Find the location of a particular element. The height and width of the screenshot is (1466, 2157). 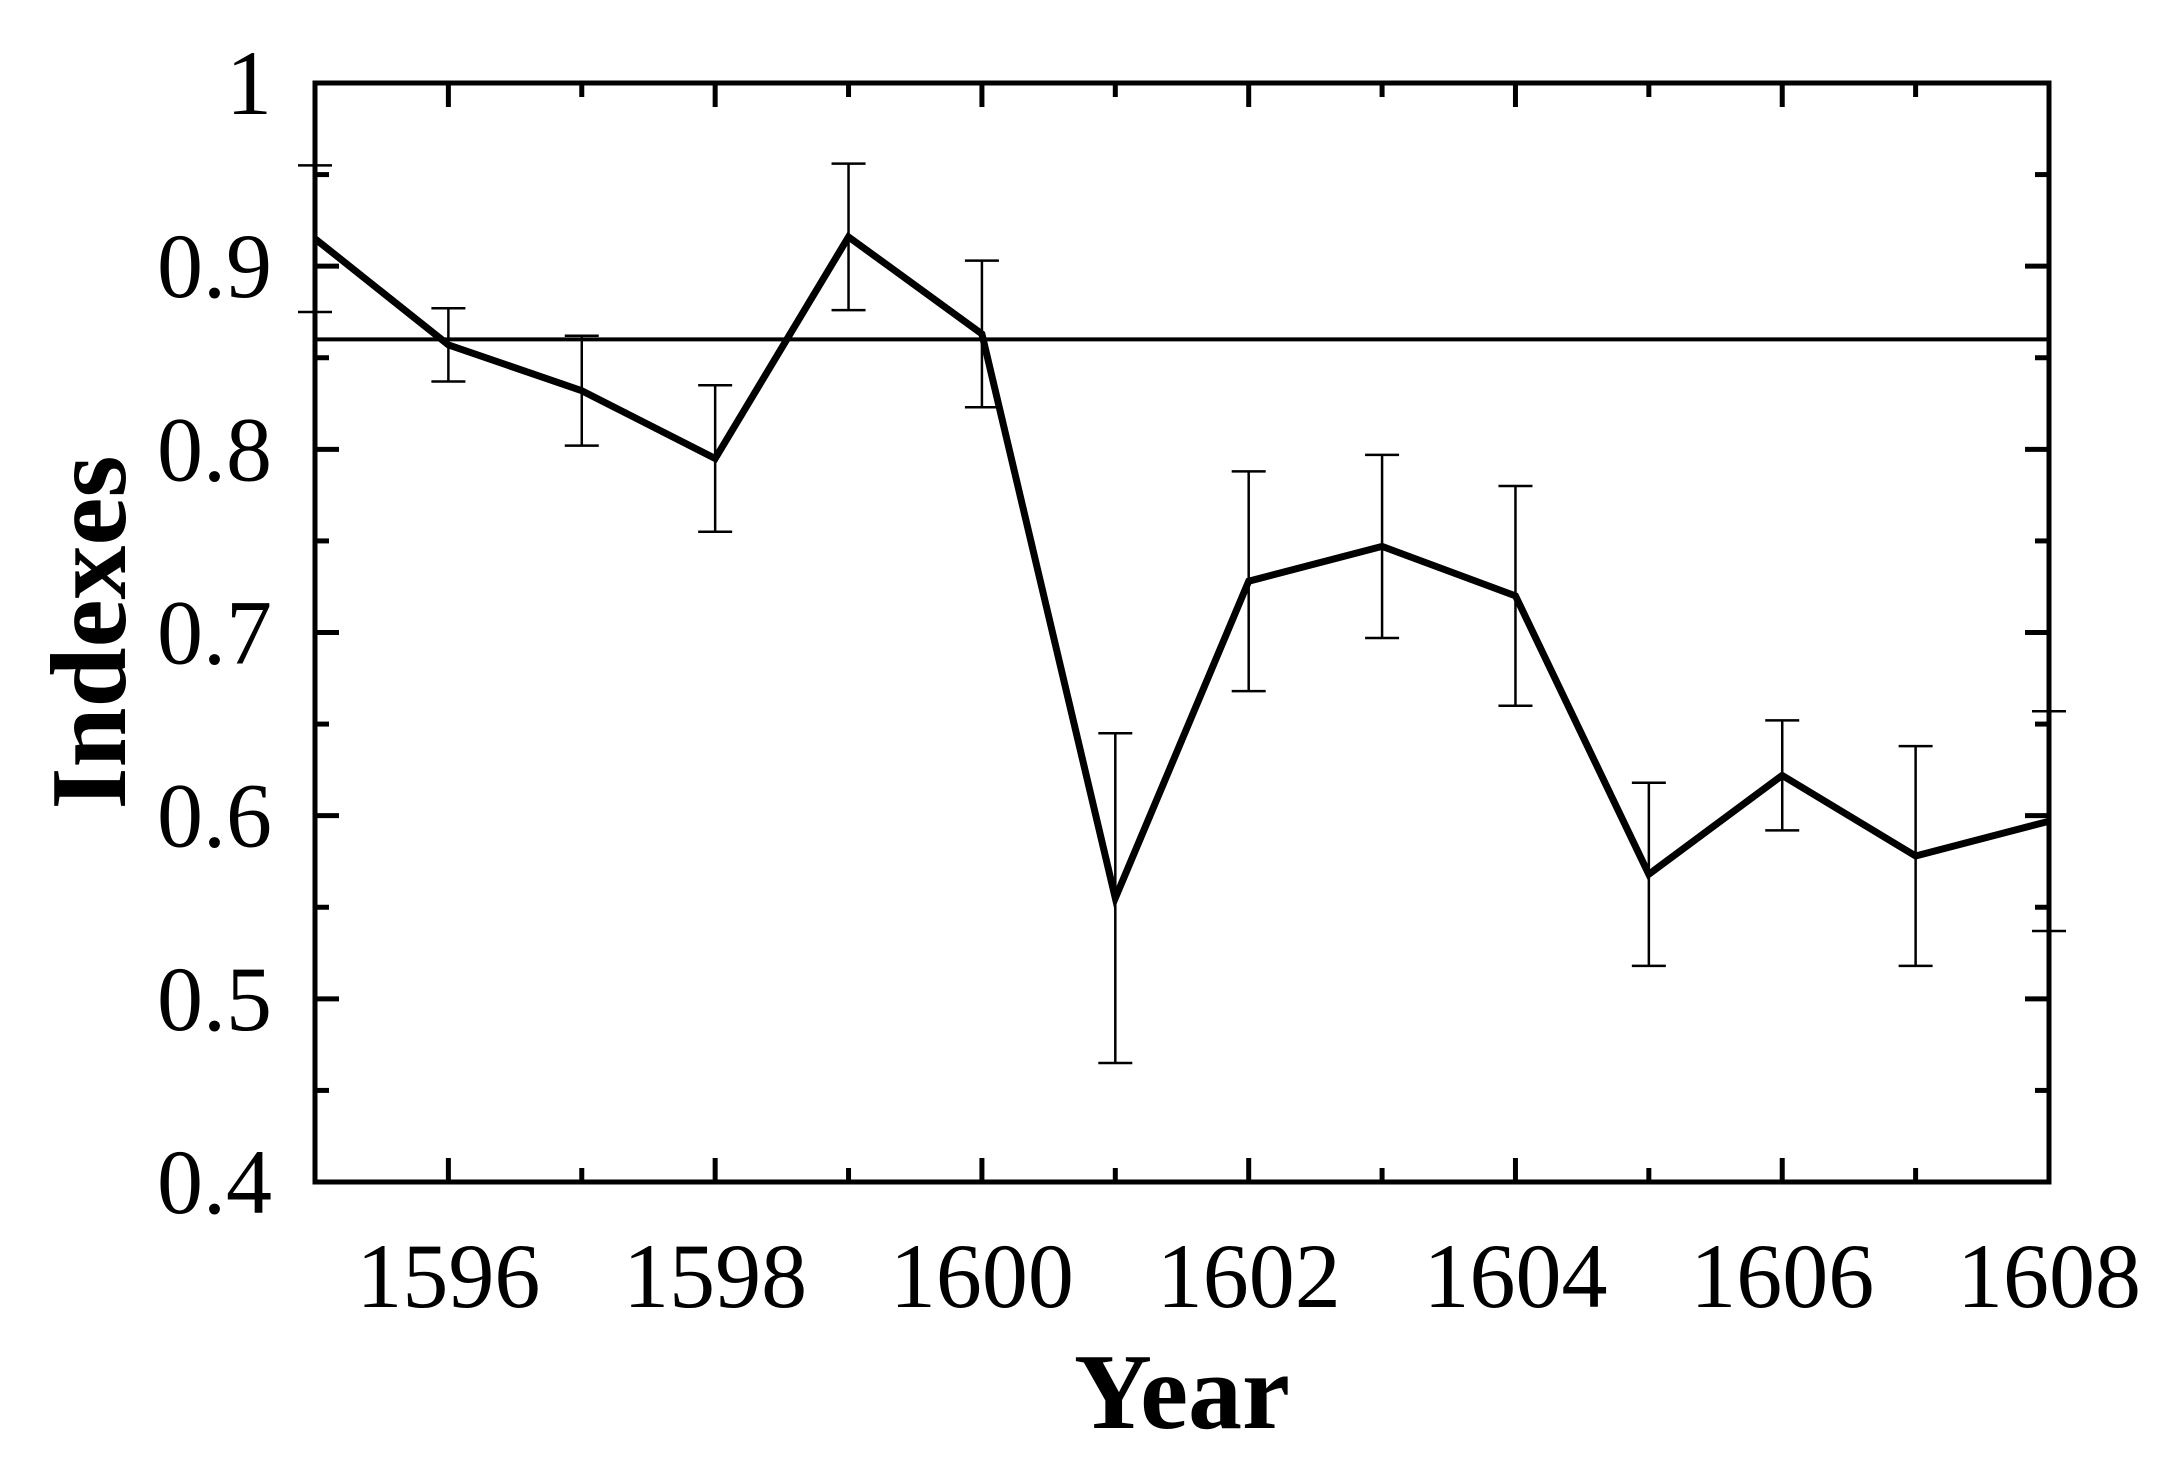

y-tick-label: 0.4 is located at coordinates (214, 1182).